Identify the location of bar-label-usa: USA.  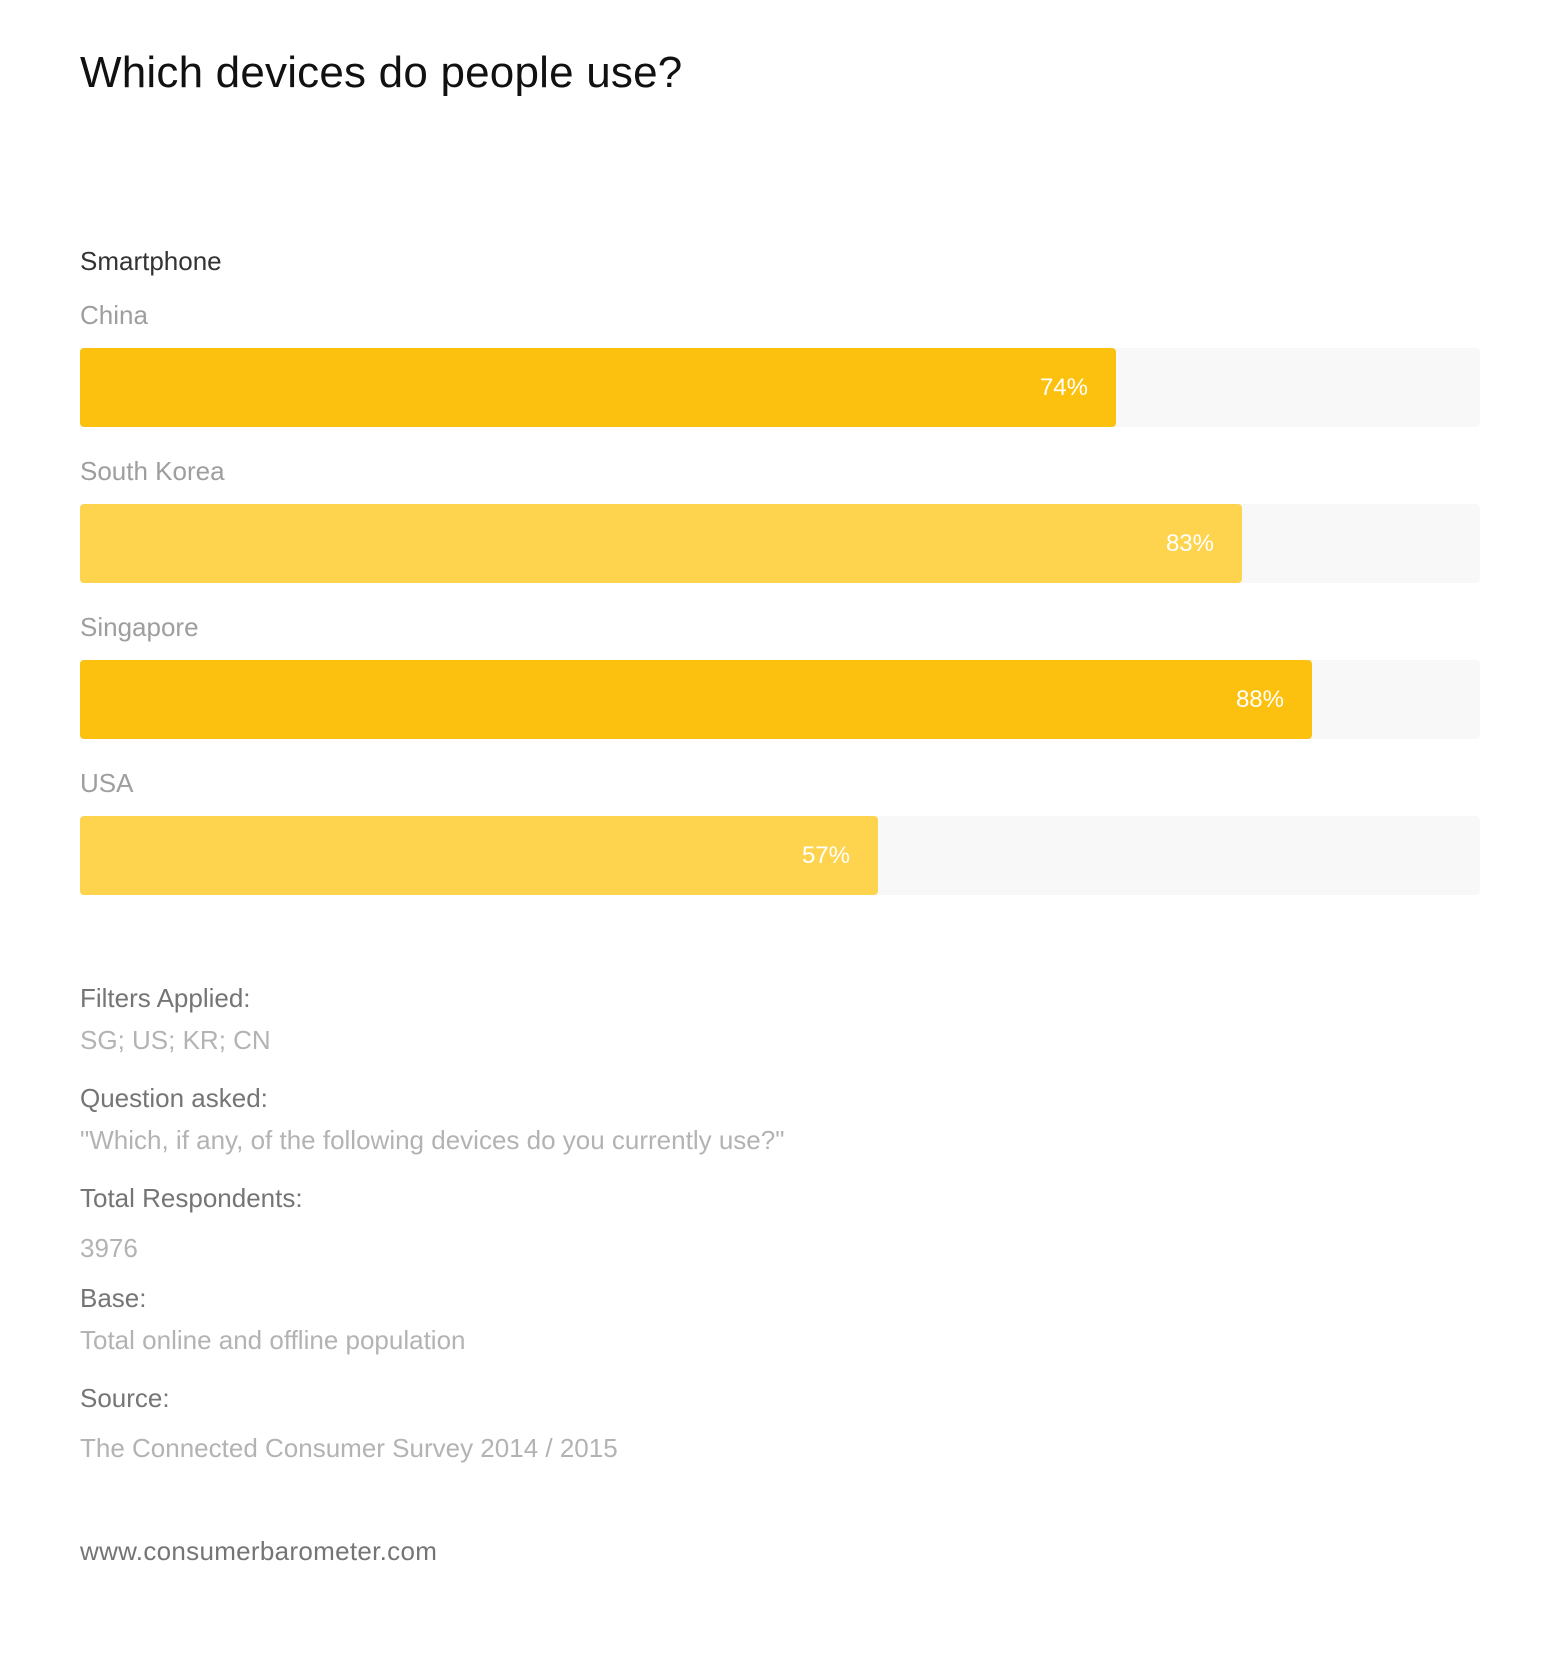
(107, 783).